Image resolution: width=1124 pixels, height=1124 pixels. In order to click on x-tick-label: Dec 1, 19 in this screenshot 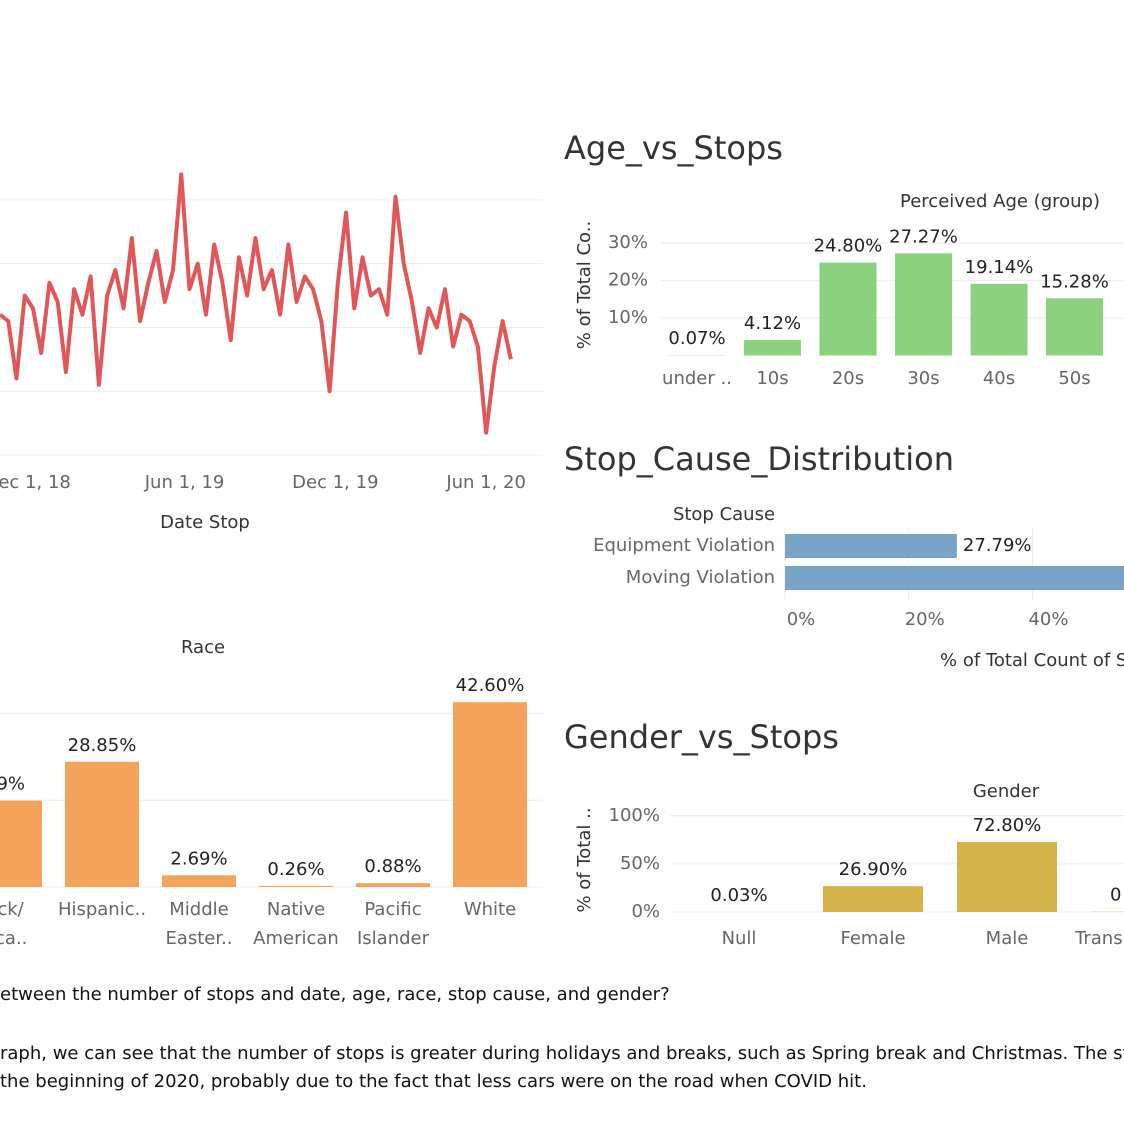, I will do `click(335, 482)`.